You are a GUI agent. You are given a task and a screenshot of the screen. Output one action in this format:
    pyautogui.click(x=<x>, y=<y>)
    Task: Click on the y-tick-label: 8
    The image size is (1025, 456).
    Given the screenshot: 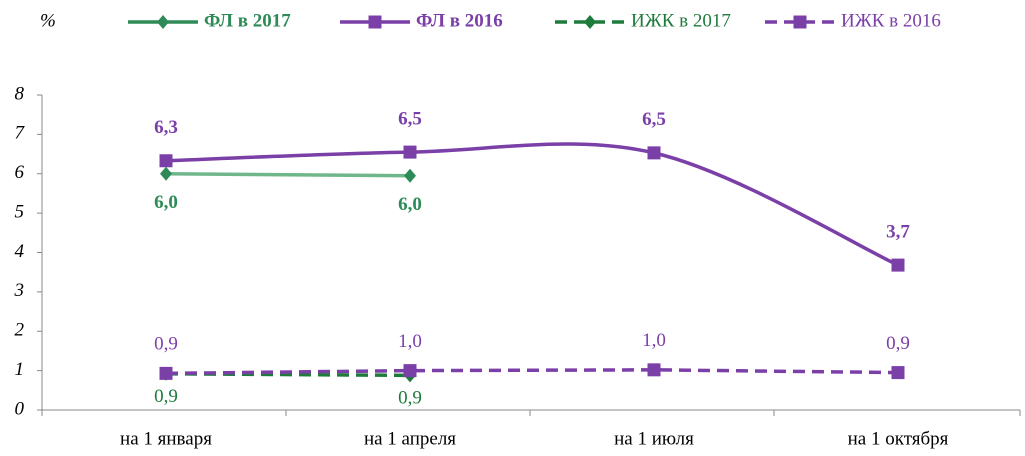 What is the action you would take?
    pyautogui.click(x=20, y=93)
    